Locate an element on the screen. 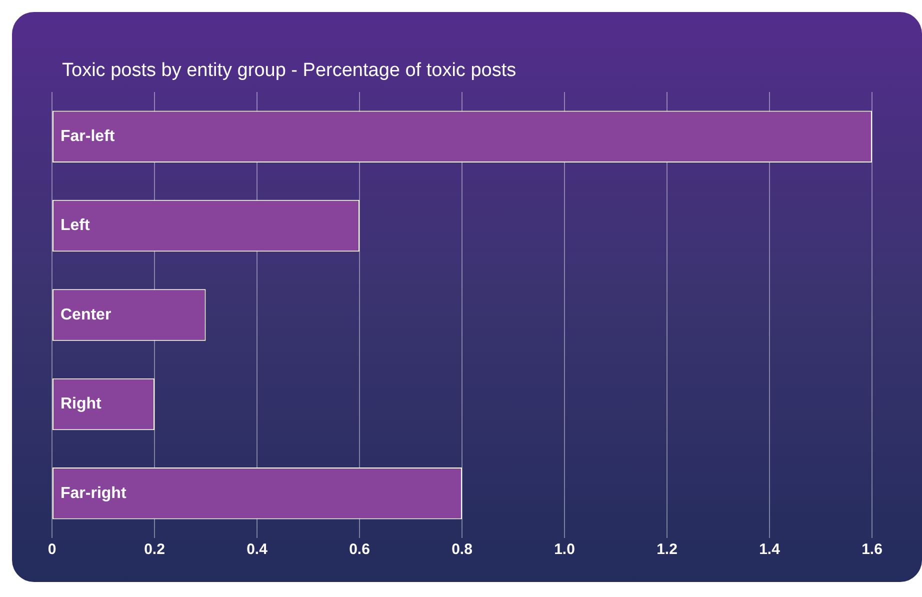 This screenshot has height=597, width=922. x-tick-label: 0.2 is located at coordinates (154, 549).